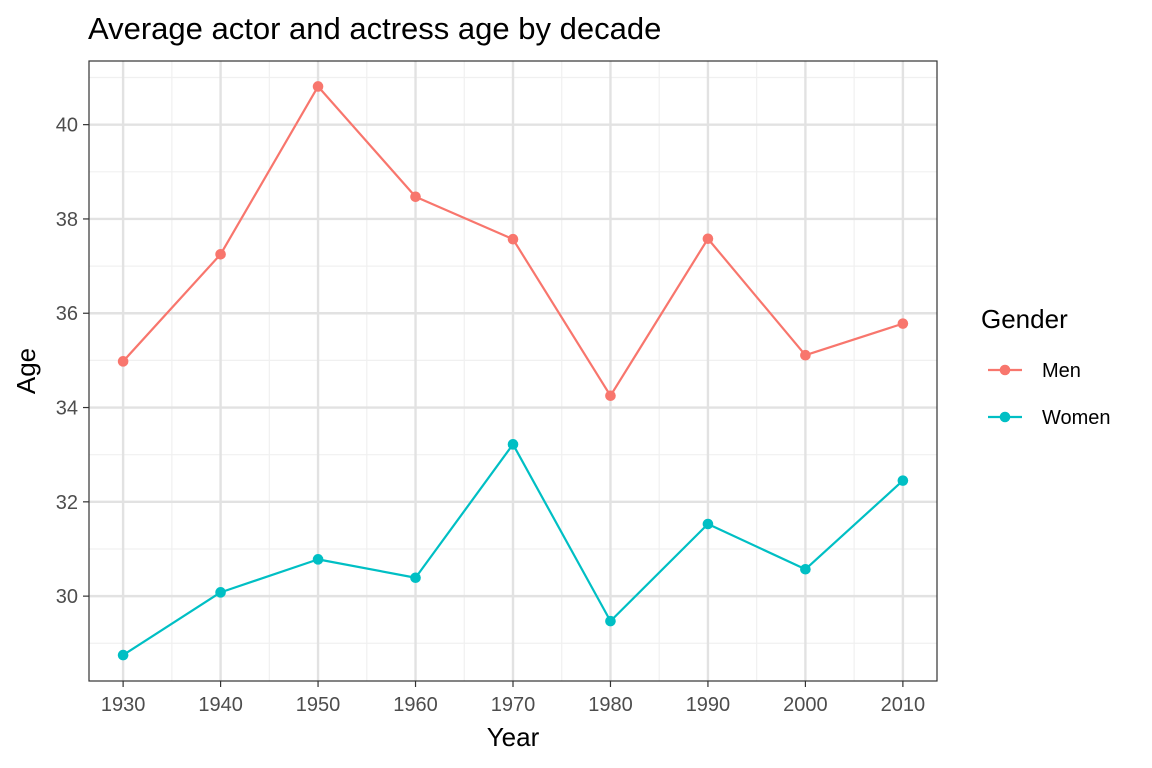 The image size is (1152, 768). What do you see at coordinates (374, 28) in the screenshot?
I see `chart-title: Average actor and actress age by decade` at bounding box center [374, 28].